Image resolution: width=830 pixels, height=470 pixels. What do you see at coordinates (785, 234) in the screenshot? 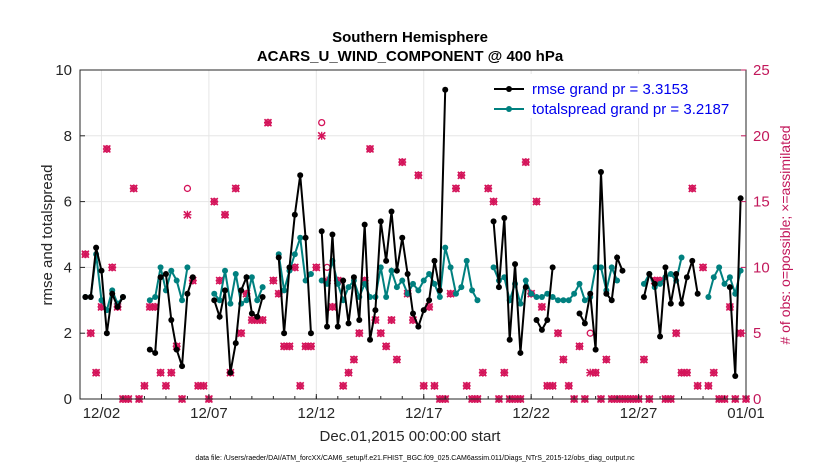
I see `y-axis-label-right: # of obs: o=possible; ×=assimilated` at bounding box center [785, 234].